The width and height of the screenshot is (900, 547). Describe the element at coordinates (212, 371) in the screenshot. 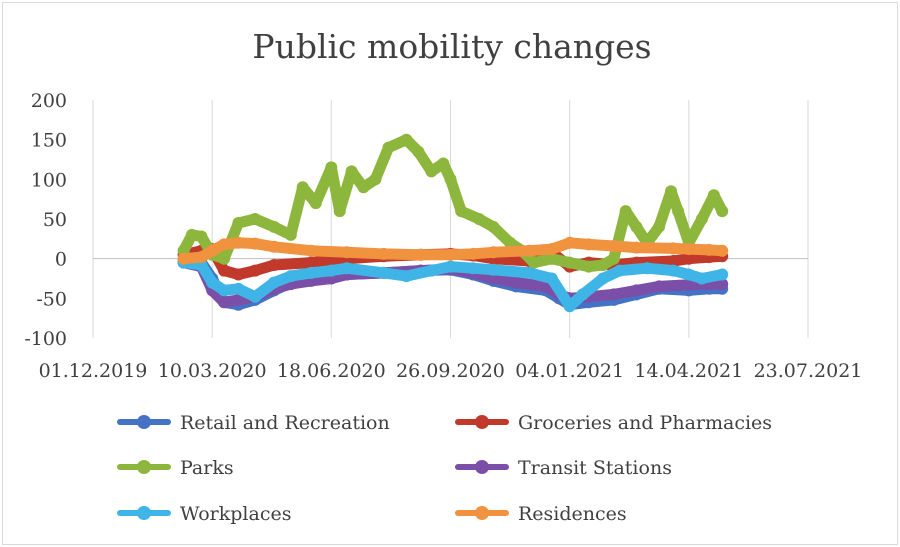

I see `x-tick-label: 10.03.2020` at that location.